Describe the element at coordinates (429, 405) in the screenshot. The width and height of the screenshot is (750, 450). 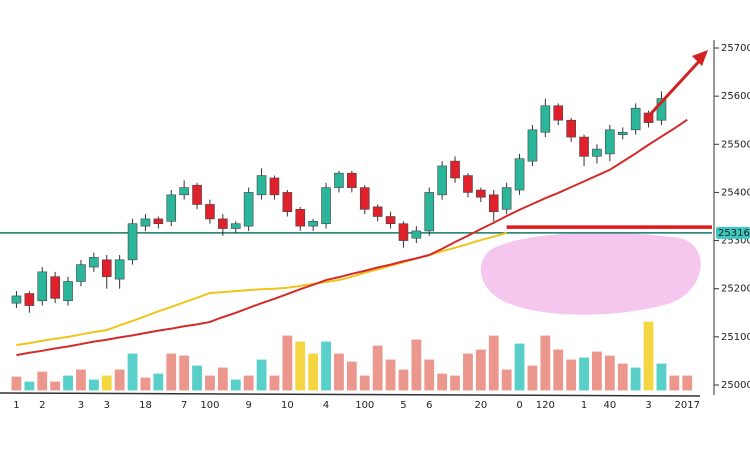
I see `x-tick-label: 6` at that location.